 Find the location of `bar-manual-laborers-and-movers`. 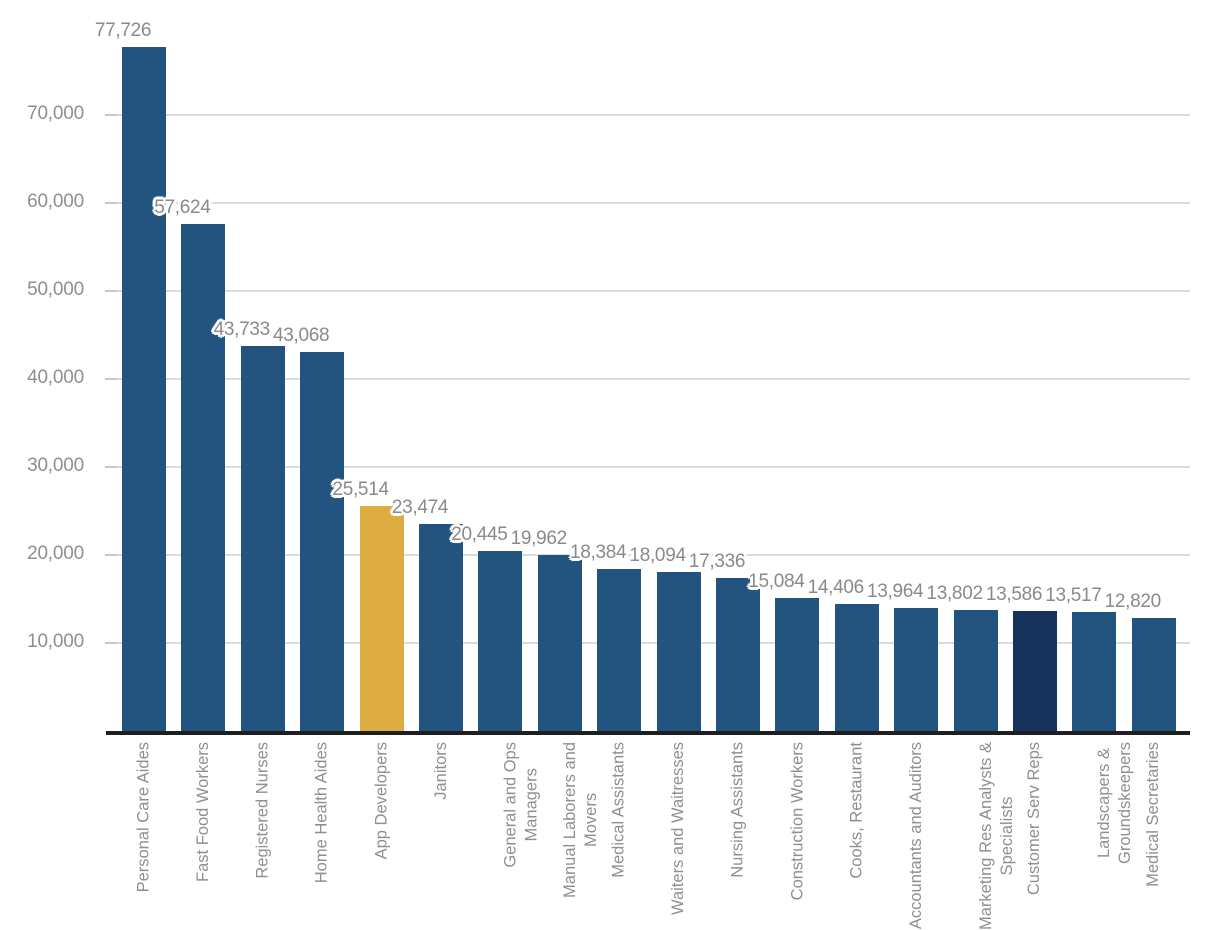

bar-manual-laborers-and-movers is located at coordinates (559, 643).